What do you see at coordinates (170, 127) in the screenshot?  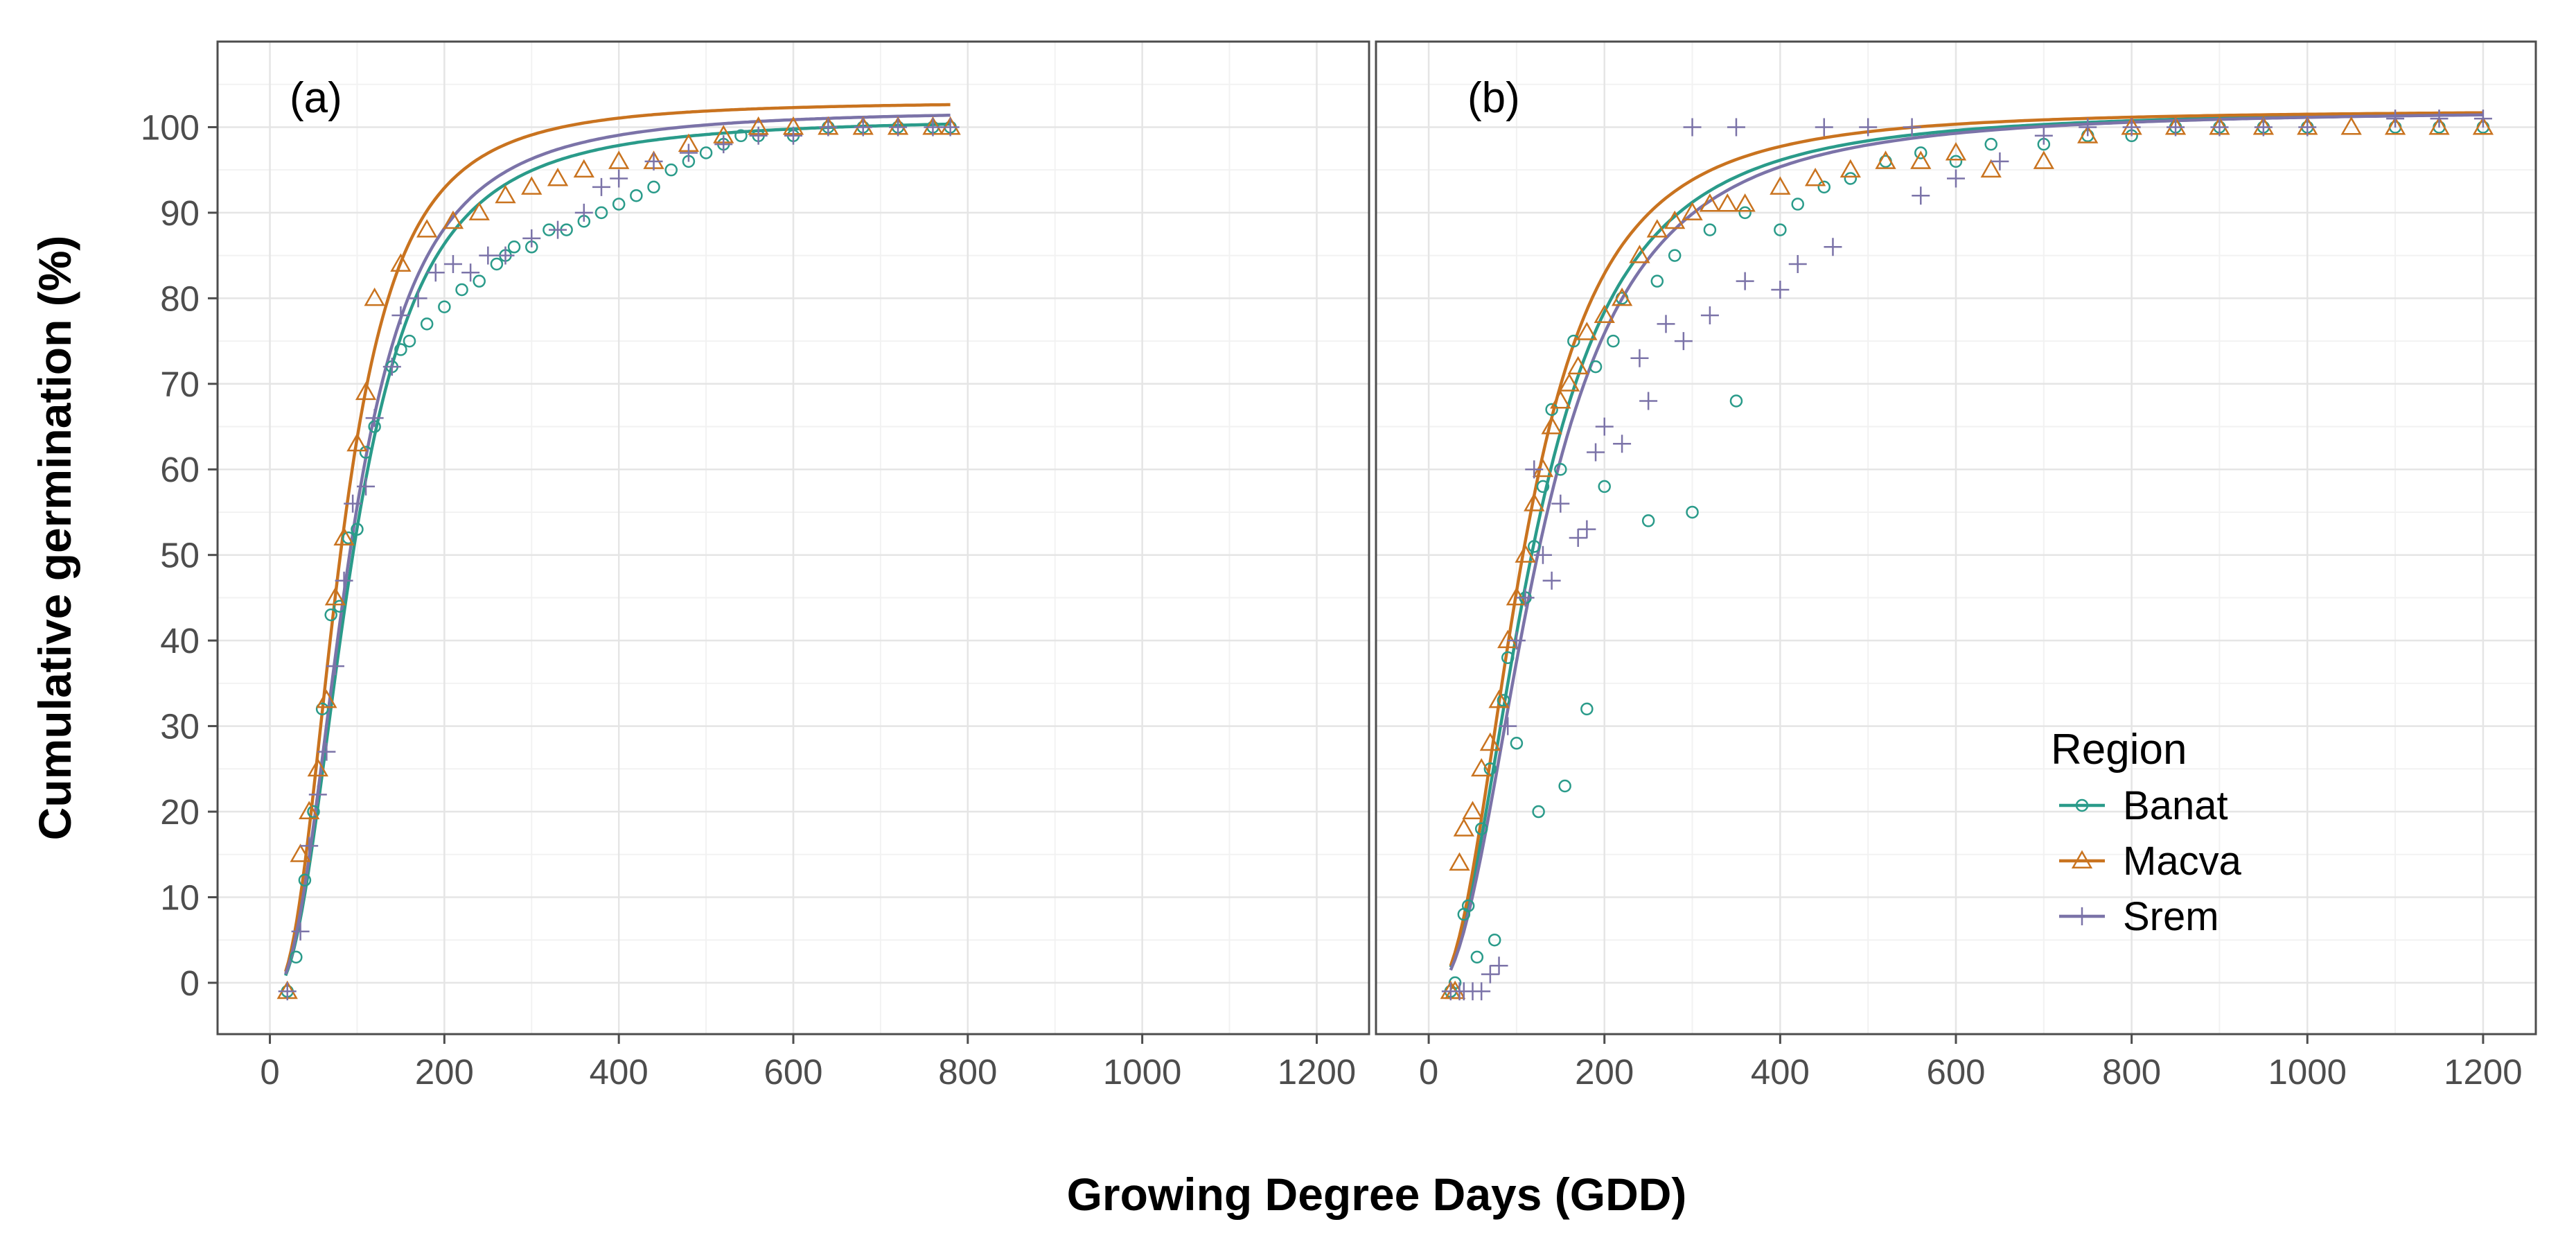 I see `y-tick-label: 100` at bounding box center [170, 127].